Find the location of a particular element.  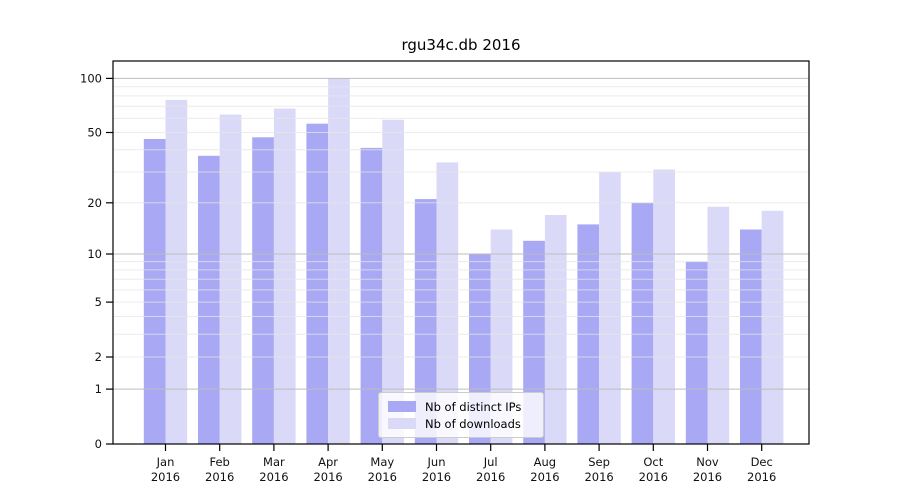

bar-distinct-ips-nov-2016 is located at coordinates (696, 352).